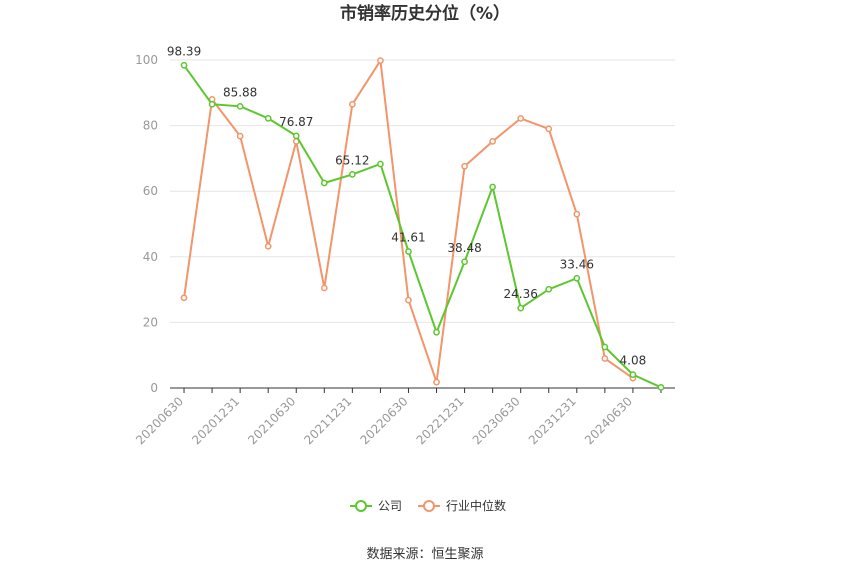  I want to click on x-tick-label: 20230630, so click(496, 420).